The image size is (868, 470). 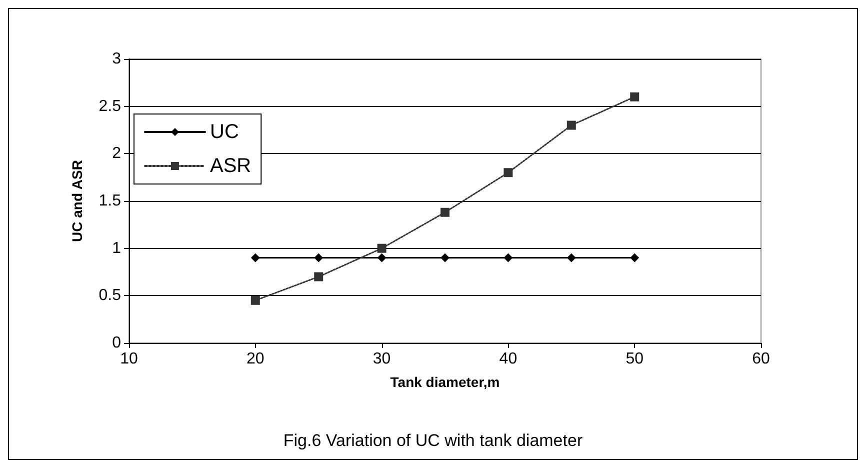 I want to click on x-tick-label: 60, so click(x=761, y=359).